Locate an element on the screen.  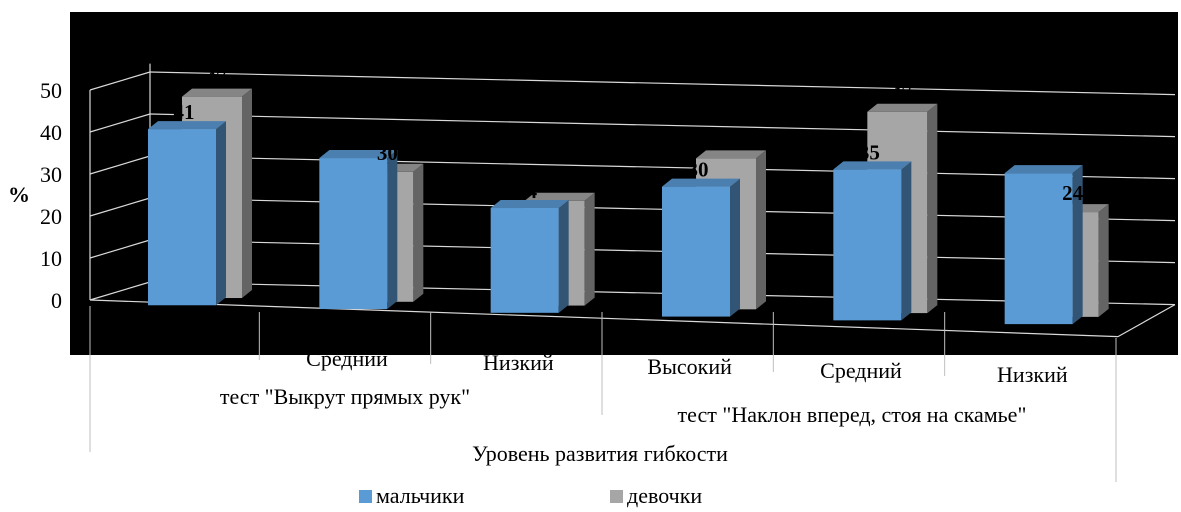
legend-label: девочки is located at coordinates (664, 495).